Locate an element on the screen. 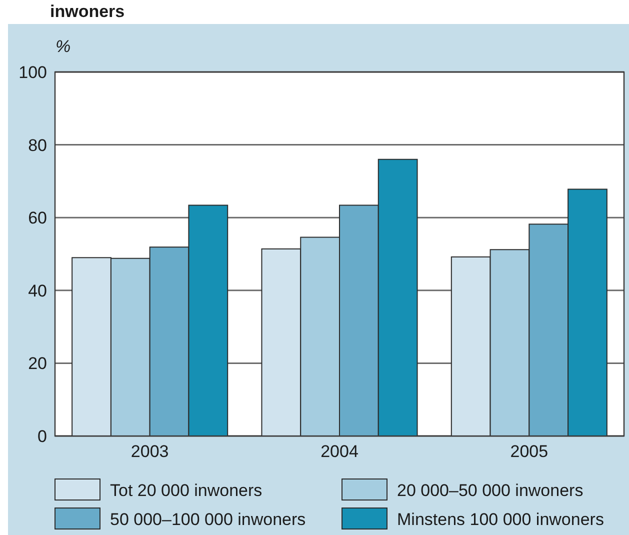  legend-label: 50 000–100 000 inwoners is located at coordinates (208, 519).